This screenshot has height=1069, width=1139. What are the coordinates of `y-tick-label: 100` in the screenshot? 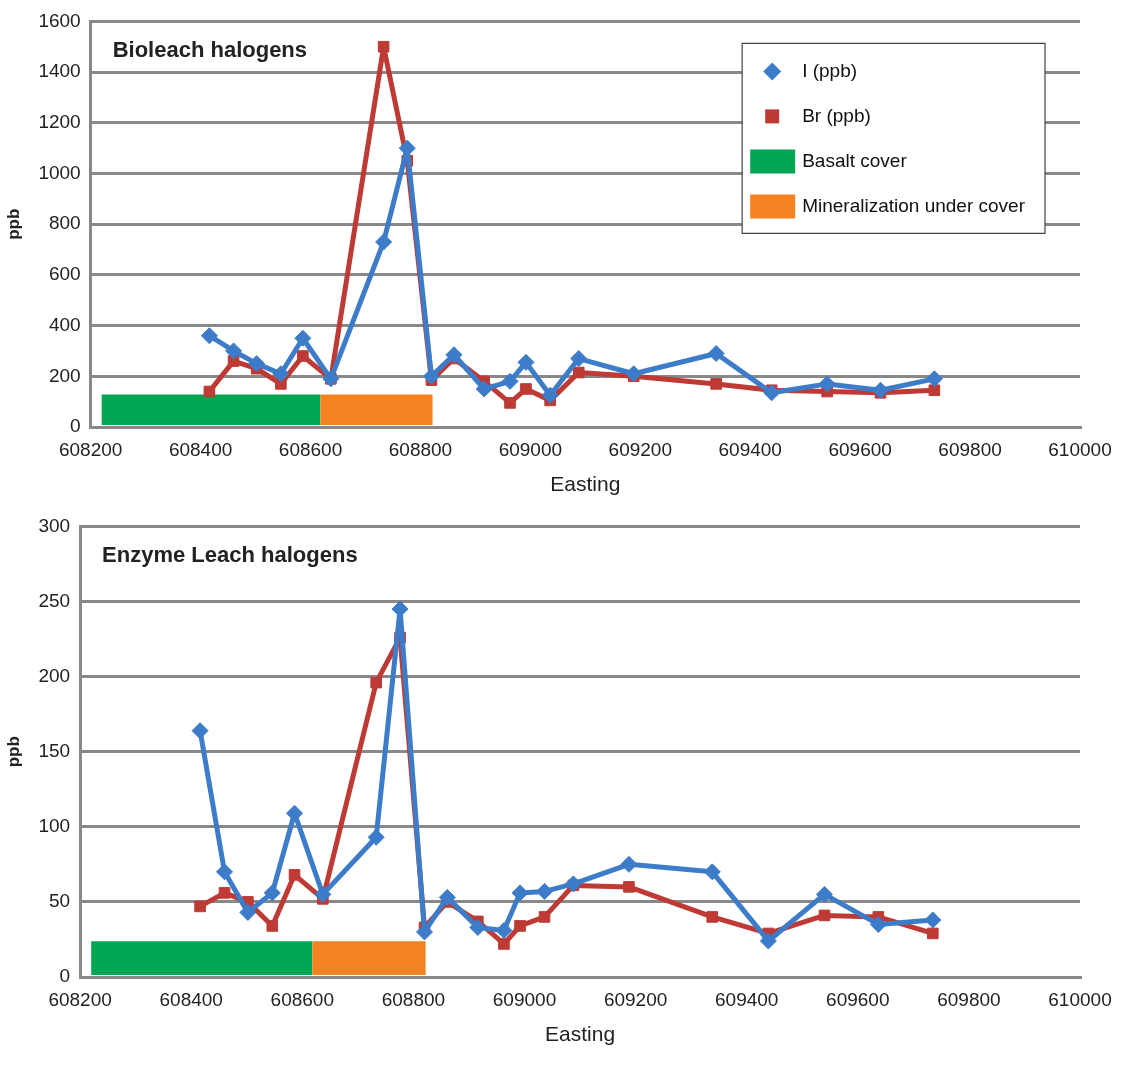 It's located at (54, 826).